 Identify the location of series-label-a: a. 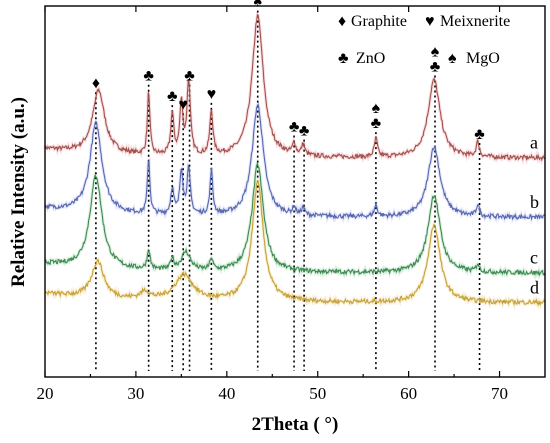
(534, 143).